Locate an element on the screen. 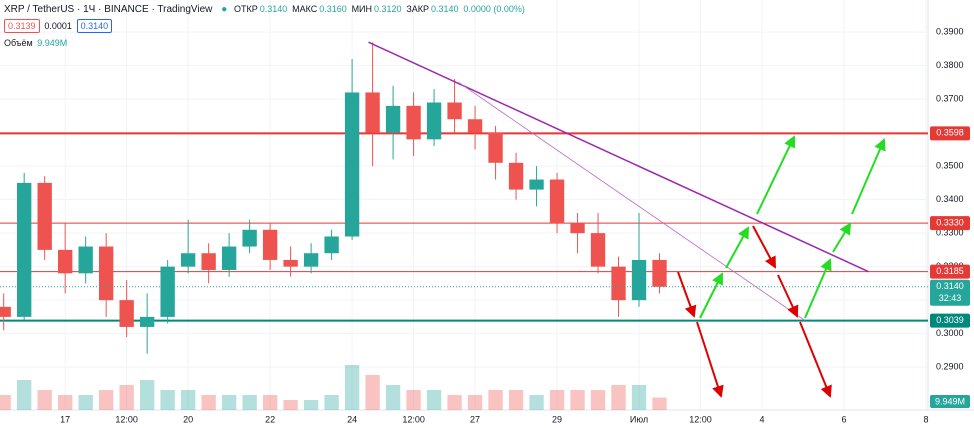 The image size is (974, 428). ohlc-label: МИН is located at coordinates (362, 9).